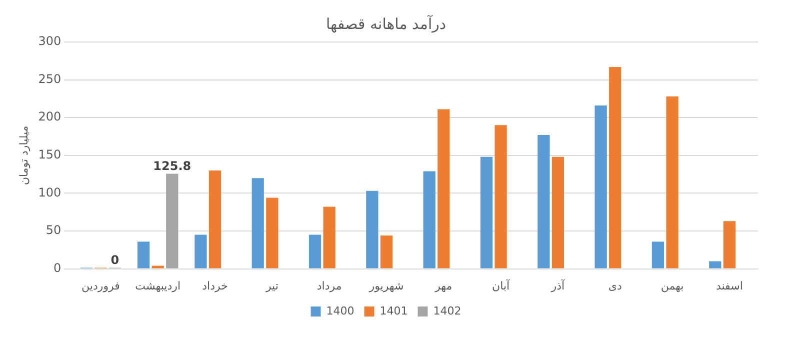 The image size is (786, 337). Describe the element at coordinates (329, 285) in the screenshot. I see `x-tick-label: مرداد` at that location.